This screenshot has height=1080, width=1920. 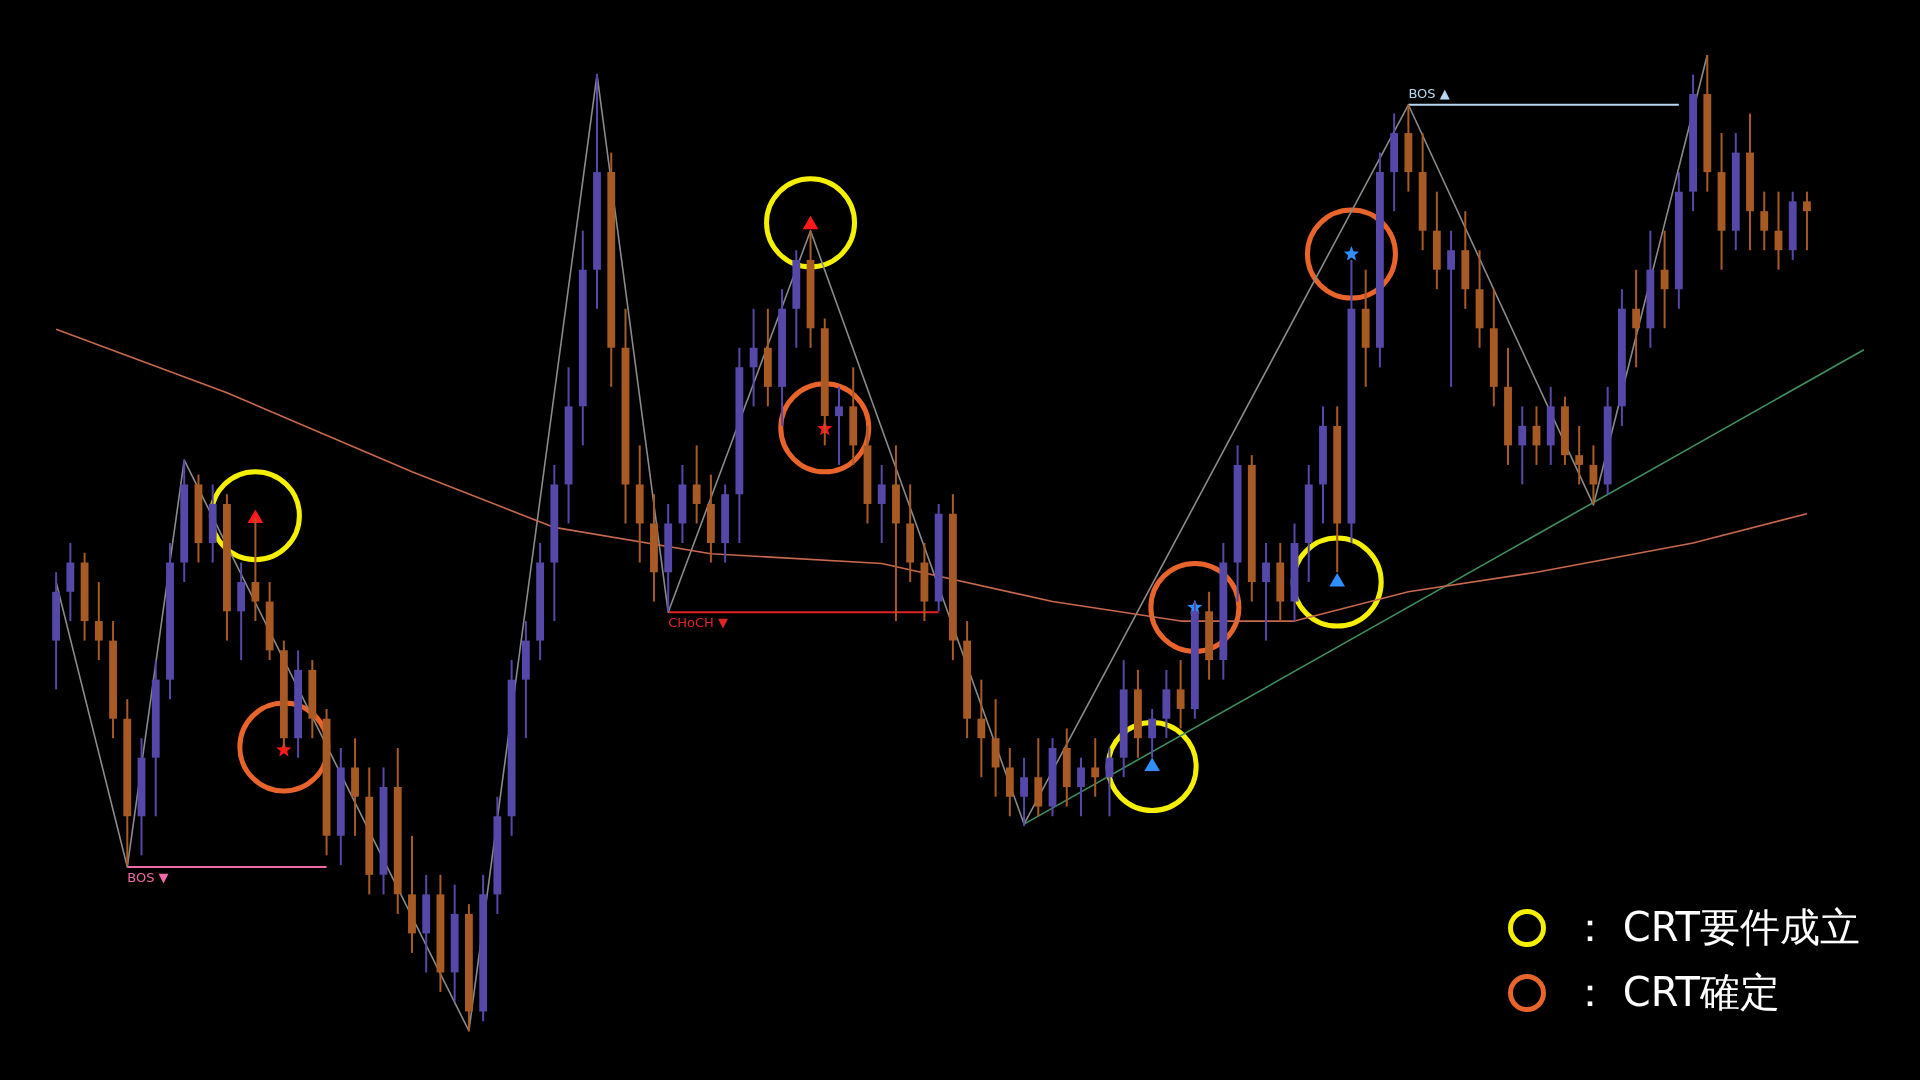 I want to click on series-label: BOS ▲, so click(x=1429, y=93).